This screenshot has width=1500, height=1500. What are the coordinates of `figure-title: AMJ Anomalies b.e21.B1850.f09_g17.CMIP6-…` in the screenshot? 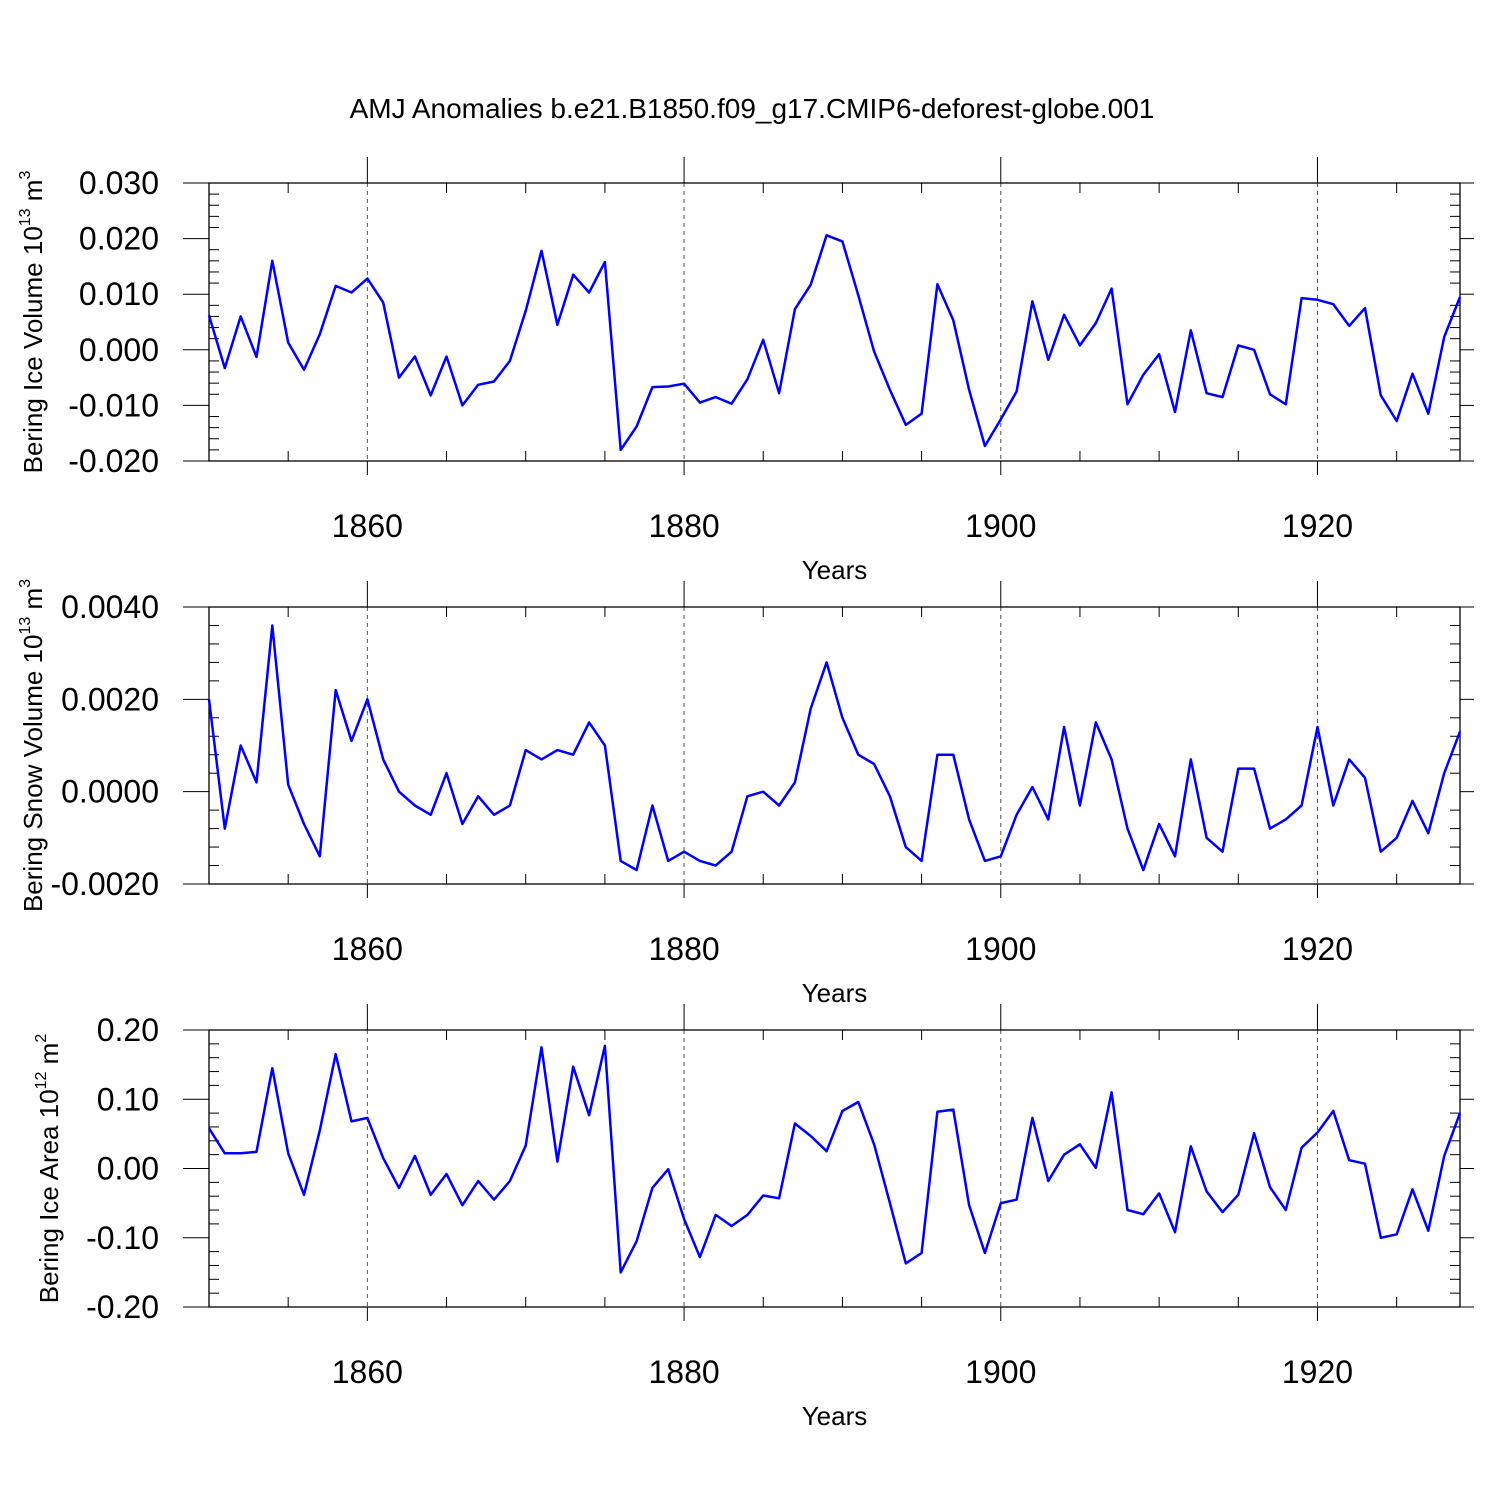 It's located at (752, 108).